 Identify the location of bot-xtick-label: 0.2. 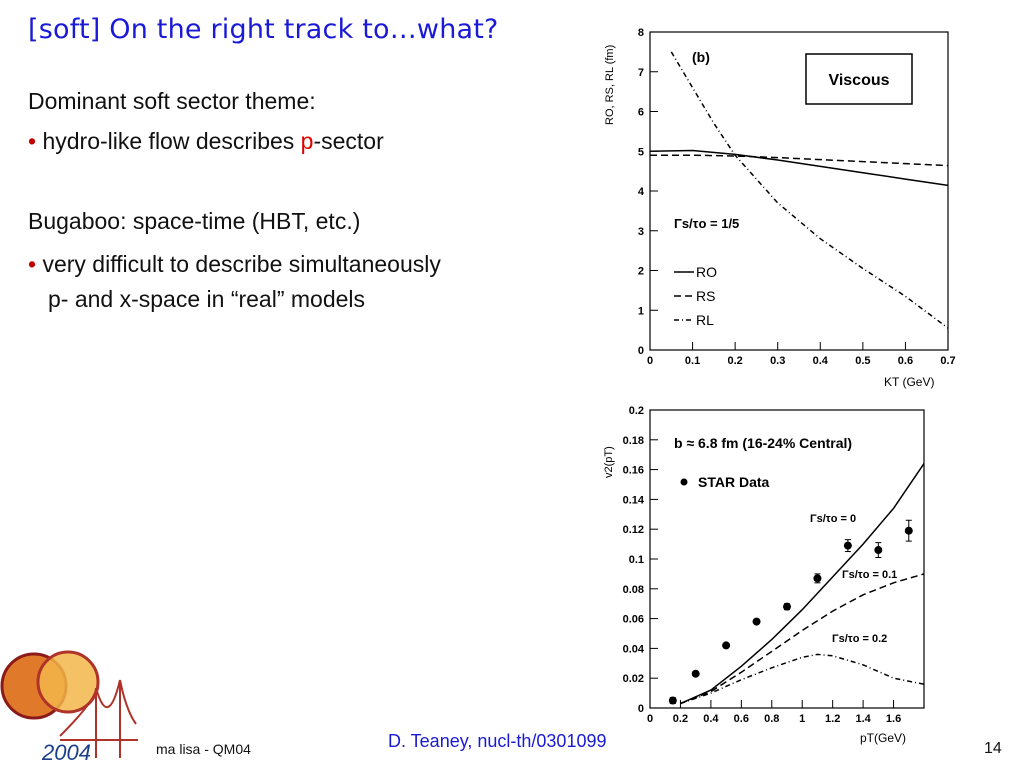
(680, 719).